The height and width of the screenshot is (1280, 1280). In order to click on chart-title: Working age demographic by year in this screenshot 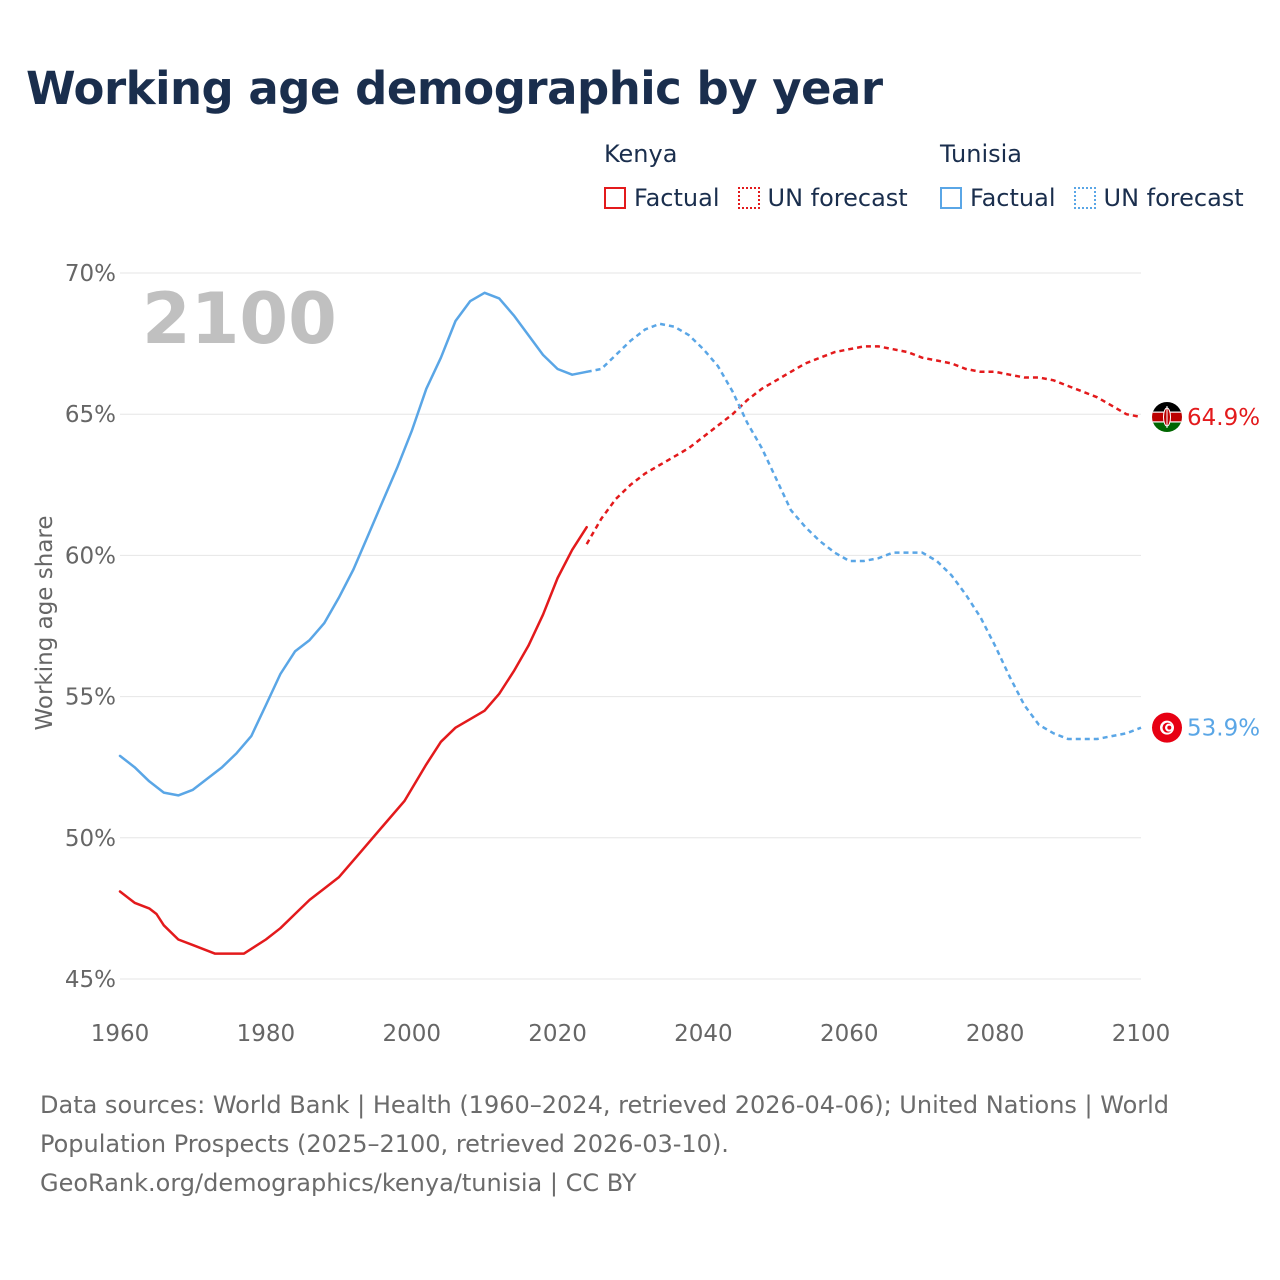, I will do `click(454, 88)`.